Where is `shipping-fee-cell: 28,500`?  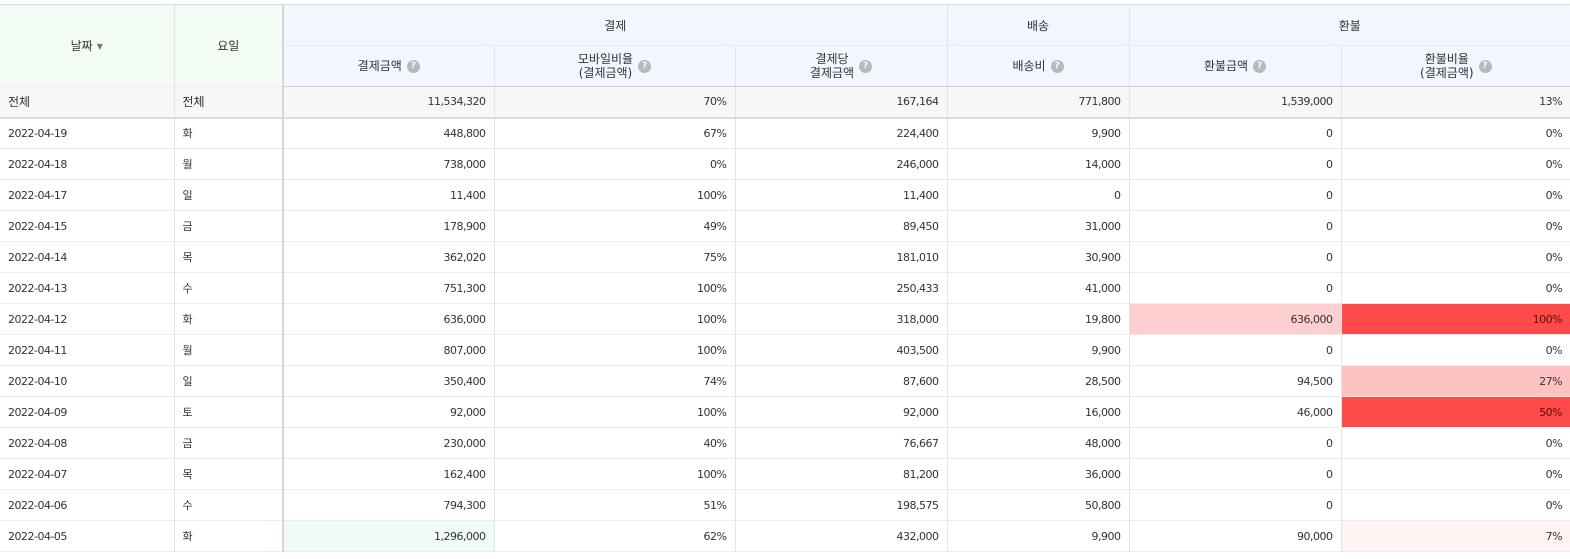 shipping-fee-cell: 28,500 is located at coordinates (1038, 381).